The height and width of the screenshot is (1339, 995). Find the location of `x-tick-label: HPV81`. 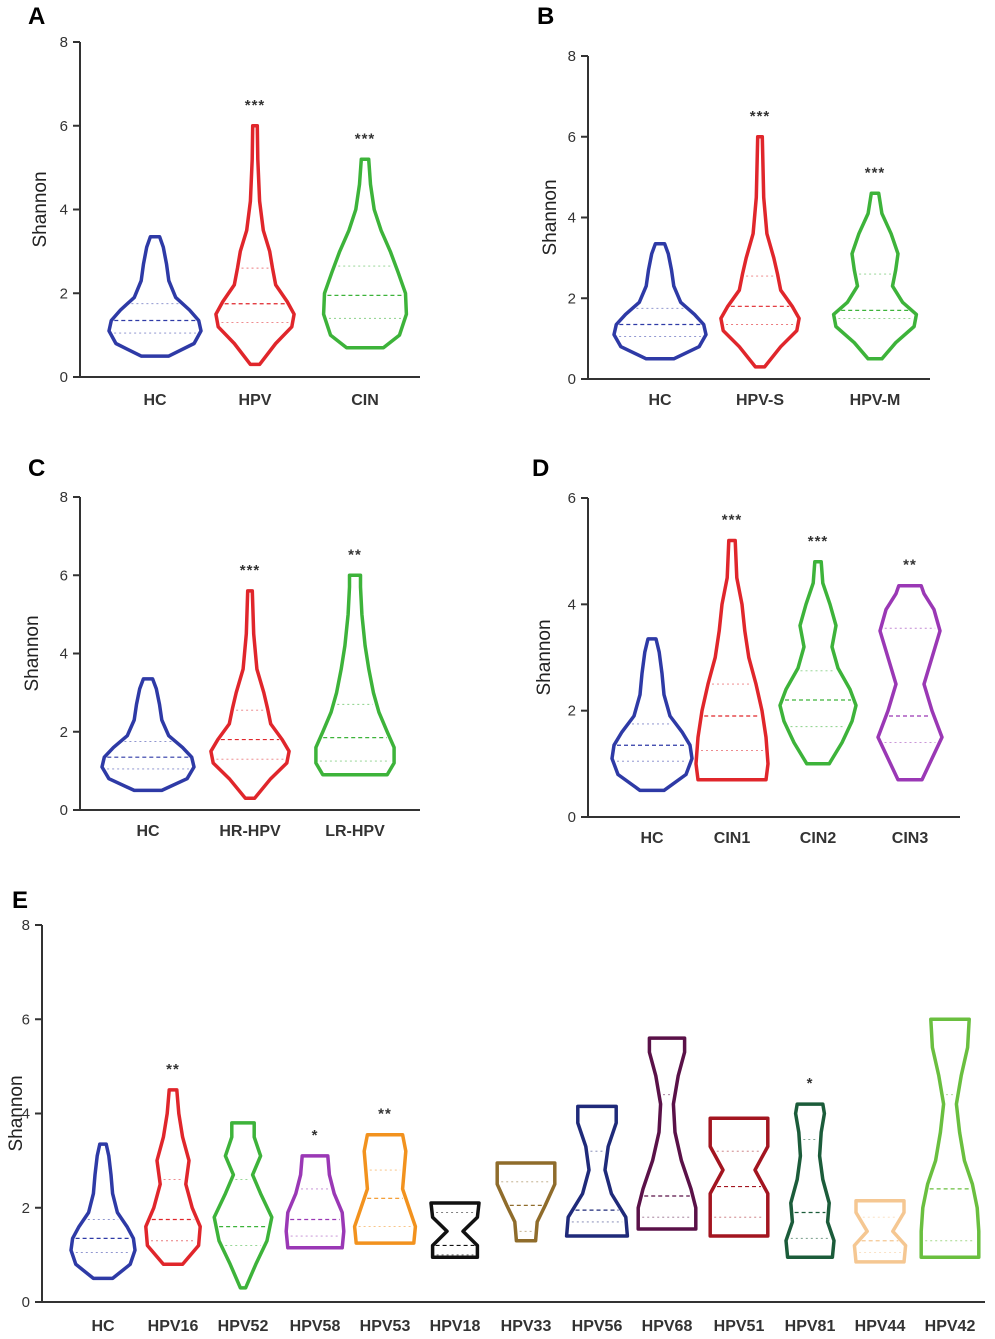

x-tick-label: HPV81 is located at coordinates (810, 1326).